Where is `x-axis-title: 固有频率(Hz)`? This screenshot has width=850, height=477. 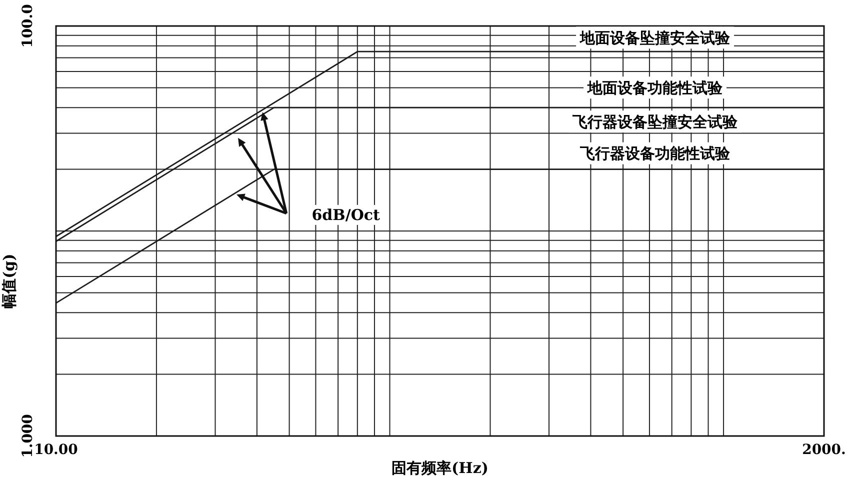 x-axis-title: 固有频率(Hz) is located at coordinates (440, 468).